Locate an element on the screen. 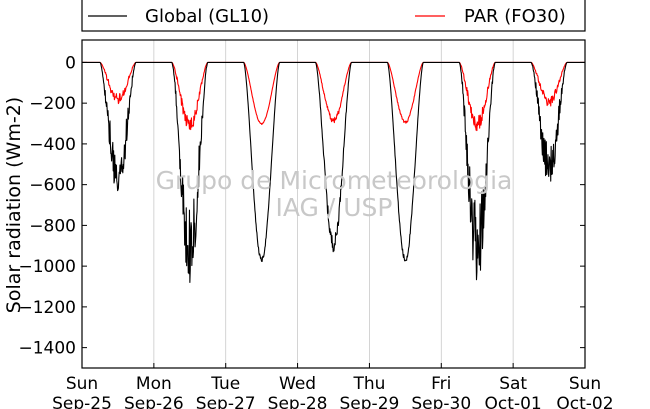 The height and width of the screenshot is (409, 650). watermark-line-2: IAG / USP is located at coordinates (334, 207).